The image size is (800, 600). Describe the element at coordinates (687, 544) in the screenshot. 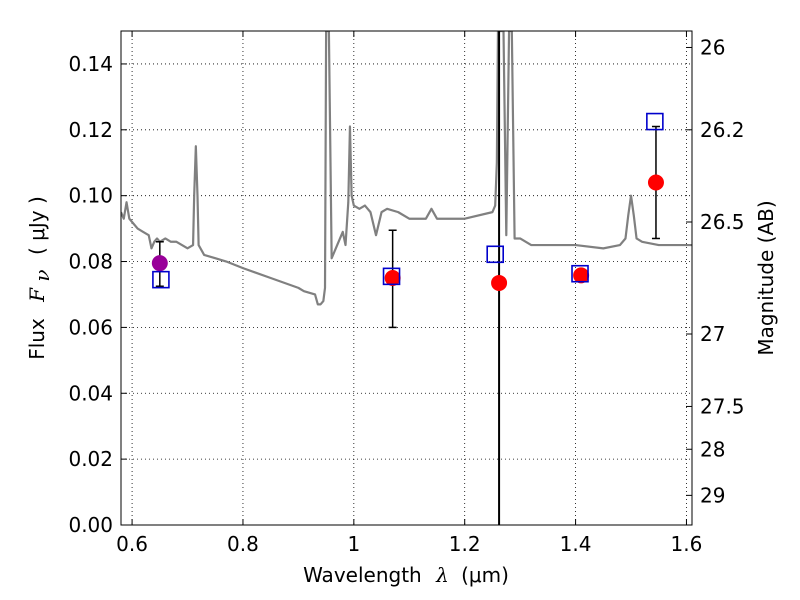

I see `x-tick-label: 1.6` at that location.